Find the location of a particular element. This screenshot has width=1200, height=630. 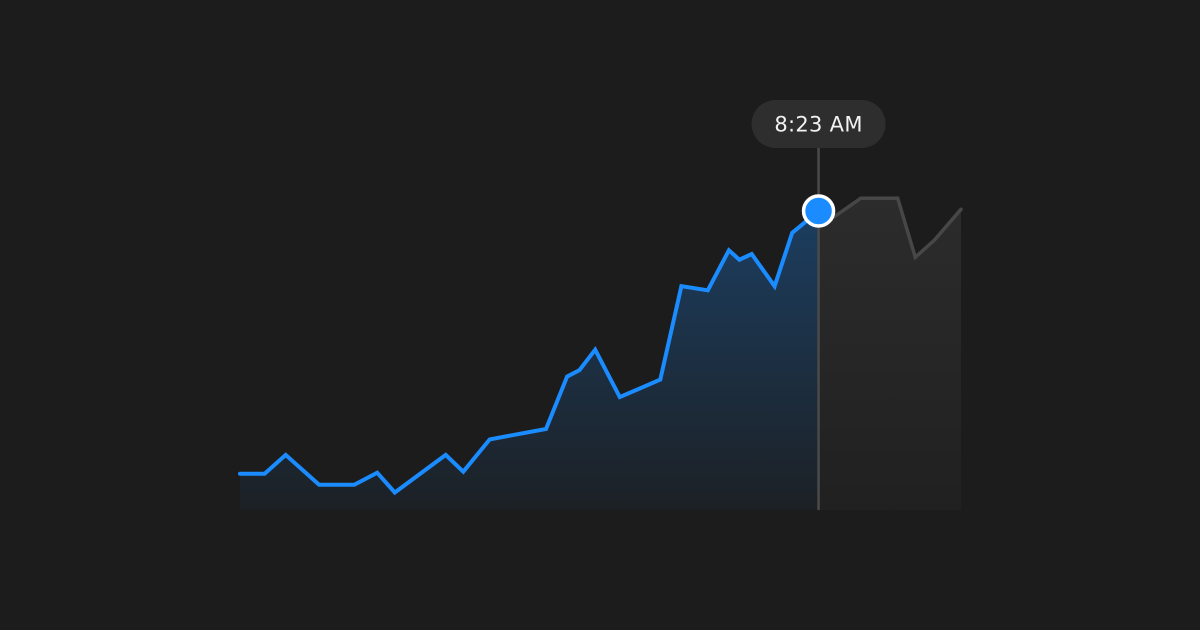

series-area-remaining is located at coordinates (889, 354).